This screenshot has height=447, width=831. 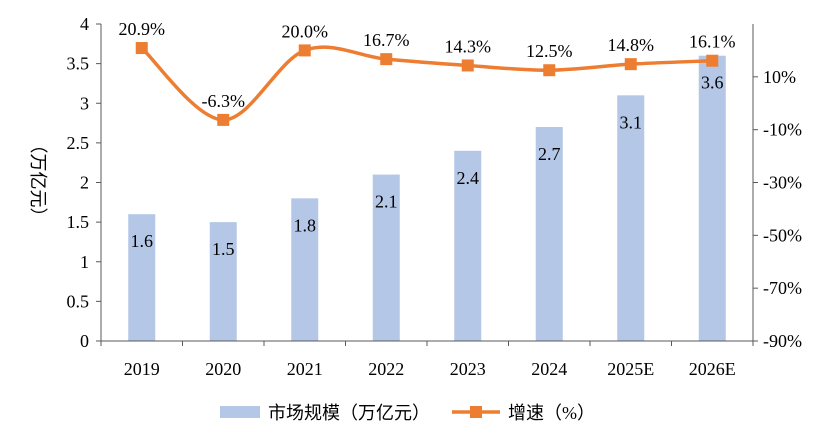 What do you see at coordinates (84, 183) in the screenshot?
I see `y-tick-label: 2` at bounding box center [84, 183].